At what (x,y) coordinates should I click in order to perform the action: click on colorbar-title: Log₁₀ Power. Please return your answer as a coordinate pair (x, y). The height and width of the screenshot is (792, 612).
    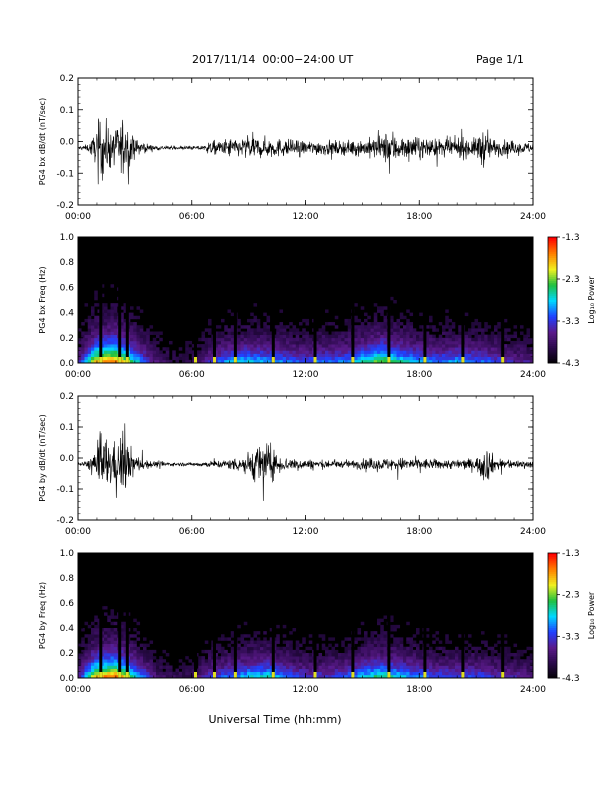
    Looking at the image, I should click on (591, 300).